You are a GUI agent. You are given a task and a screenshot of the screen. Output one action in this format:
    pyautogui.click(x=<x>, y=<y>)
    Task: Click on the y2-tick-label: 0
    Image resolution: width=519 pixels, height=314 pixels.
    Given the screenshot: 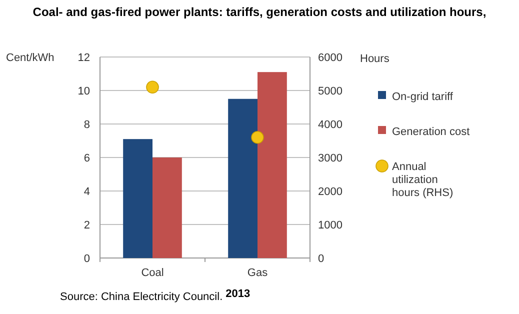 What is the action you would take?
    pyautogui.click(x=321, y=259)
    